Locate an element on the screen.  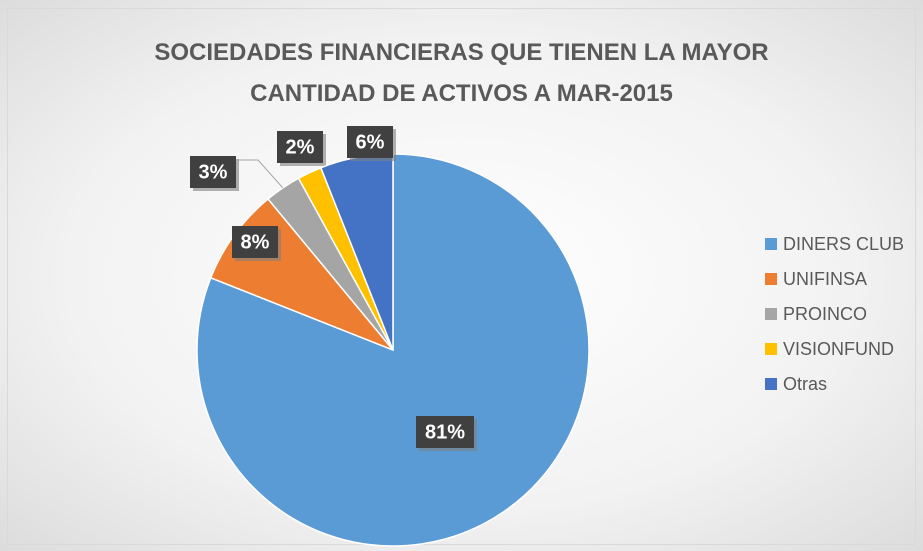
leader-line is located at coordinates (261, 174).